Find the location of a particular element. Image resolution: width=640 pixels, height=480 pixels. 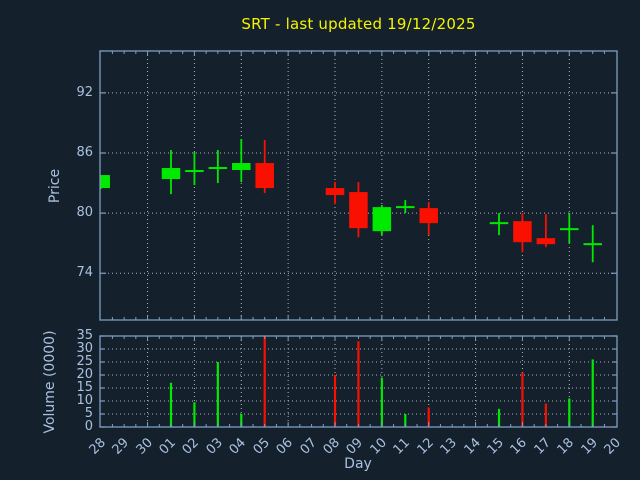

volume-tick-label: 5 is located at coordinates (88, 413).